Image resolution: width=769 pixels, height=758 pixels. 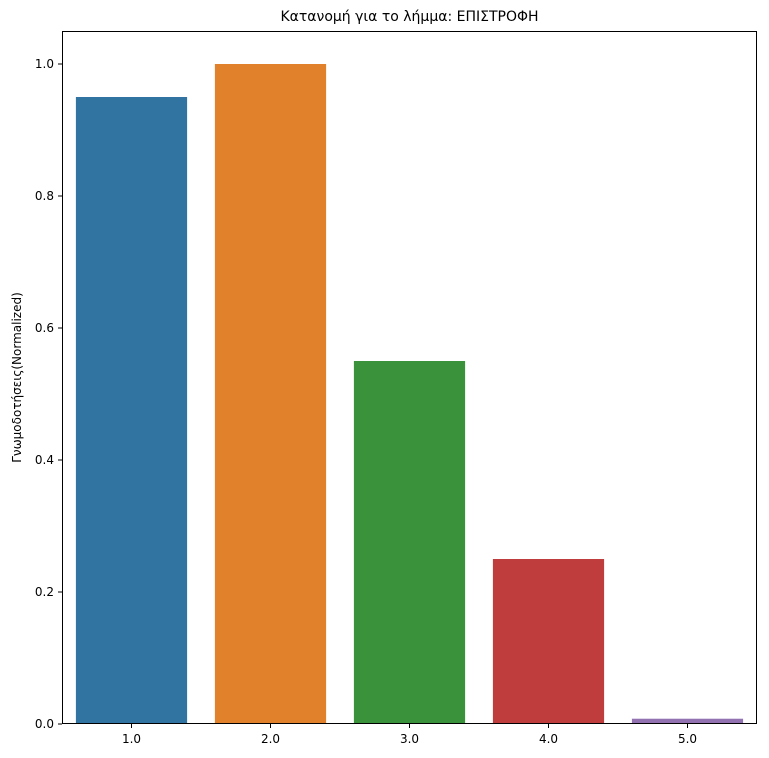 What do you see at coordinates (409, 17) in the screenshot?
I see `chart-title: Κατανομή για το λήμμα: ΕΠΙΣΤΡΟΦΗ` at bounding box center [409, 17].